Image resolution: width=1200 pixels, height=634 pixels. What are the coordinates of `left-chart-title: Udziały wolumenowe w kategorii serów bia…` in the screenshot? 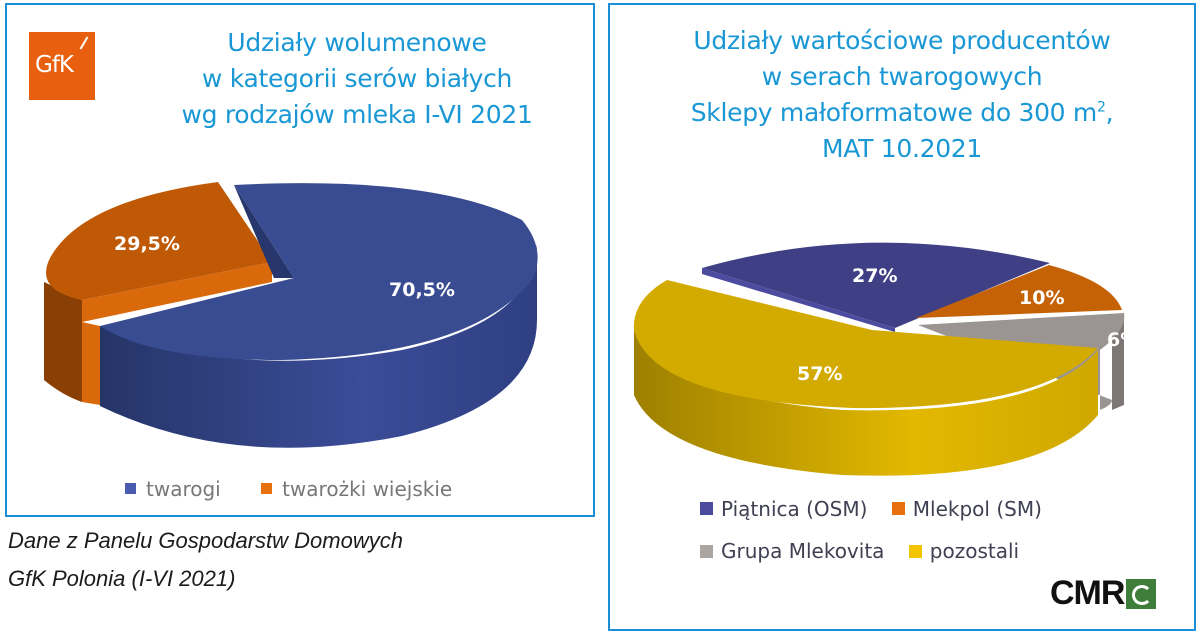 It's located at (357, 78).